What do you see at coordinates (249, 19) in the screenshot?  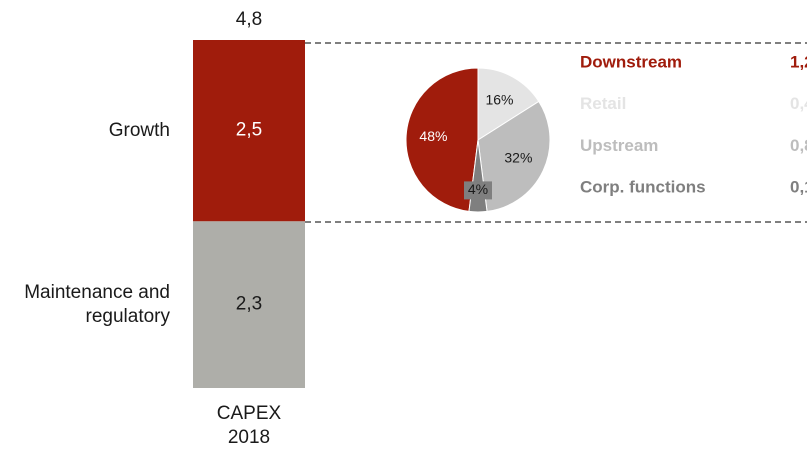 I see `total-label: 4,8` at bounding box center [249, 19].